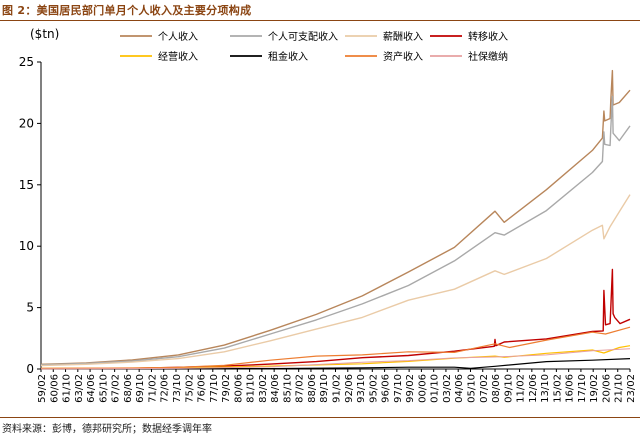  What do you see at coordinates (320, 20) in the screenshot?
I see `title-divider` at bounding box center [320, 20].